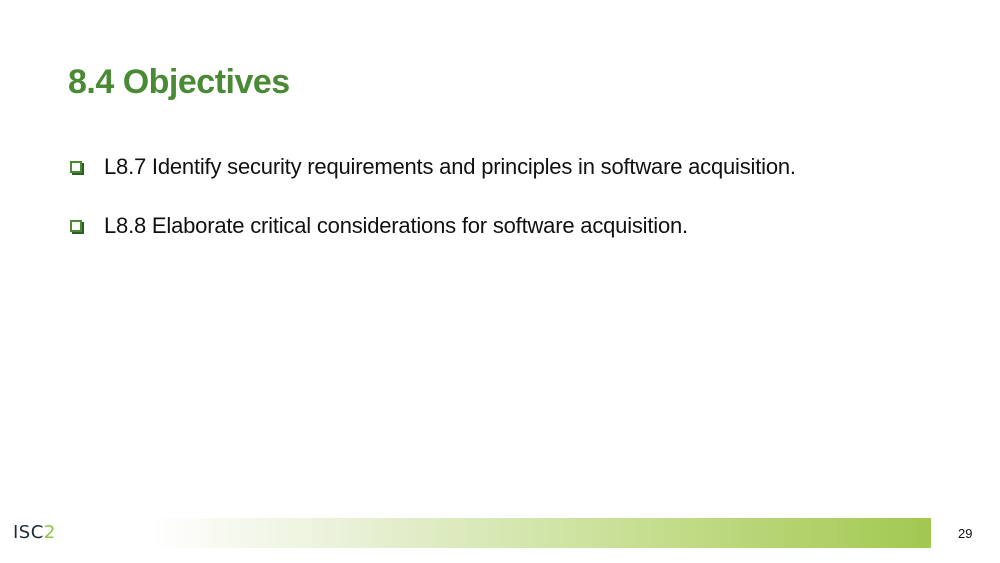  What do you see at coordinates (965, 533) in the screenshot?
I see `page-number: 29` at bounding box center [965, 533].